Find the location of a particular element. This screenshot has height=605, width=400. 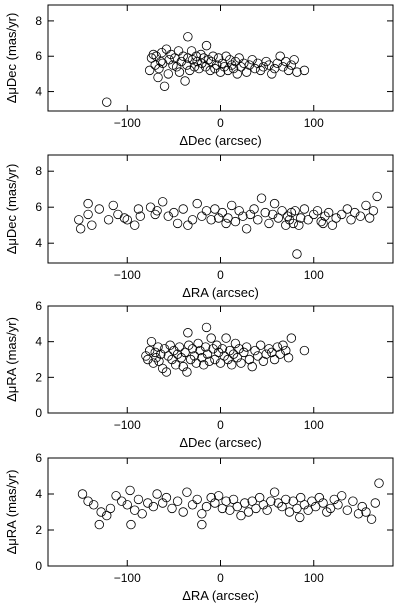

x-tick-label: −100 is located at coordinates (127, 578).